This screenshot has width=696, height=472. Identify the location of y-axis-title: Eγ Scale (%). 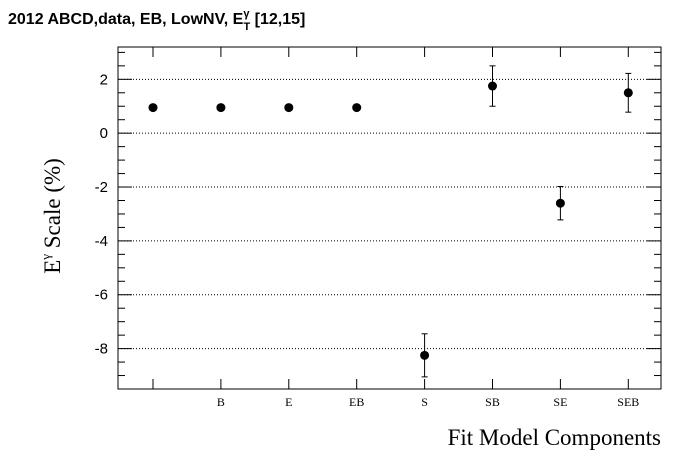
(51, 216).